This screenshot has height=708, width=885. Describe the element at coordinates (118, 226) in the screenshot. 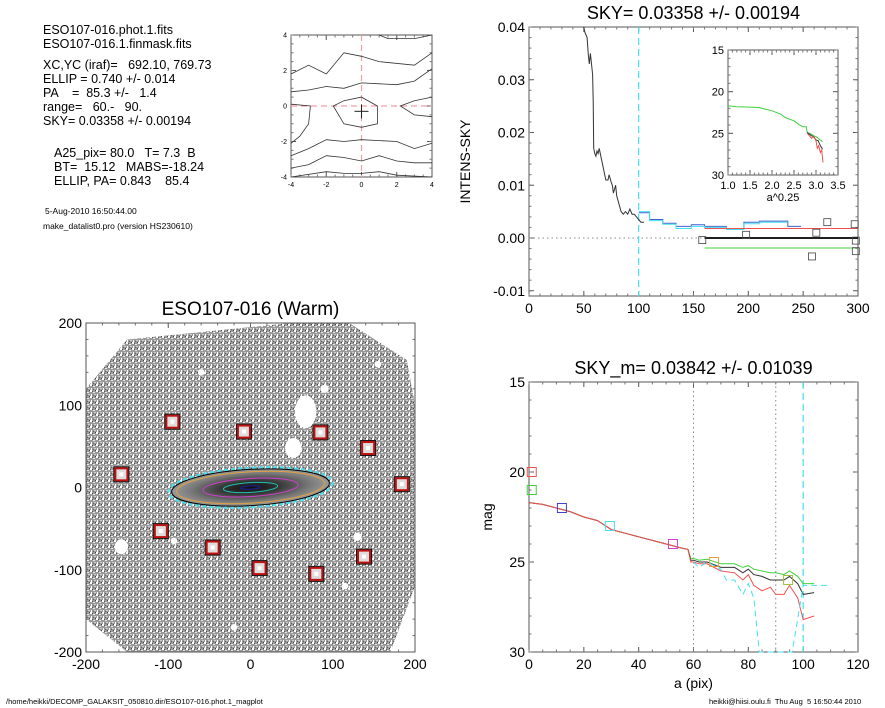

I see `program-version: make_datalist0.pro (version HS230610)` at that location.